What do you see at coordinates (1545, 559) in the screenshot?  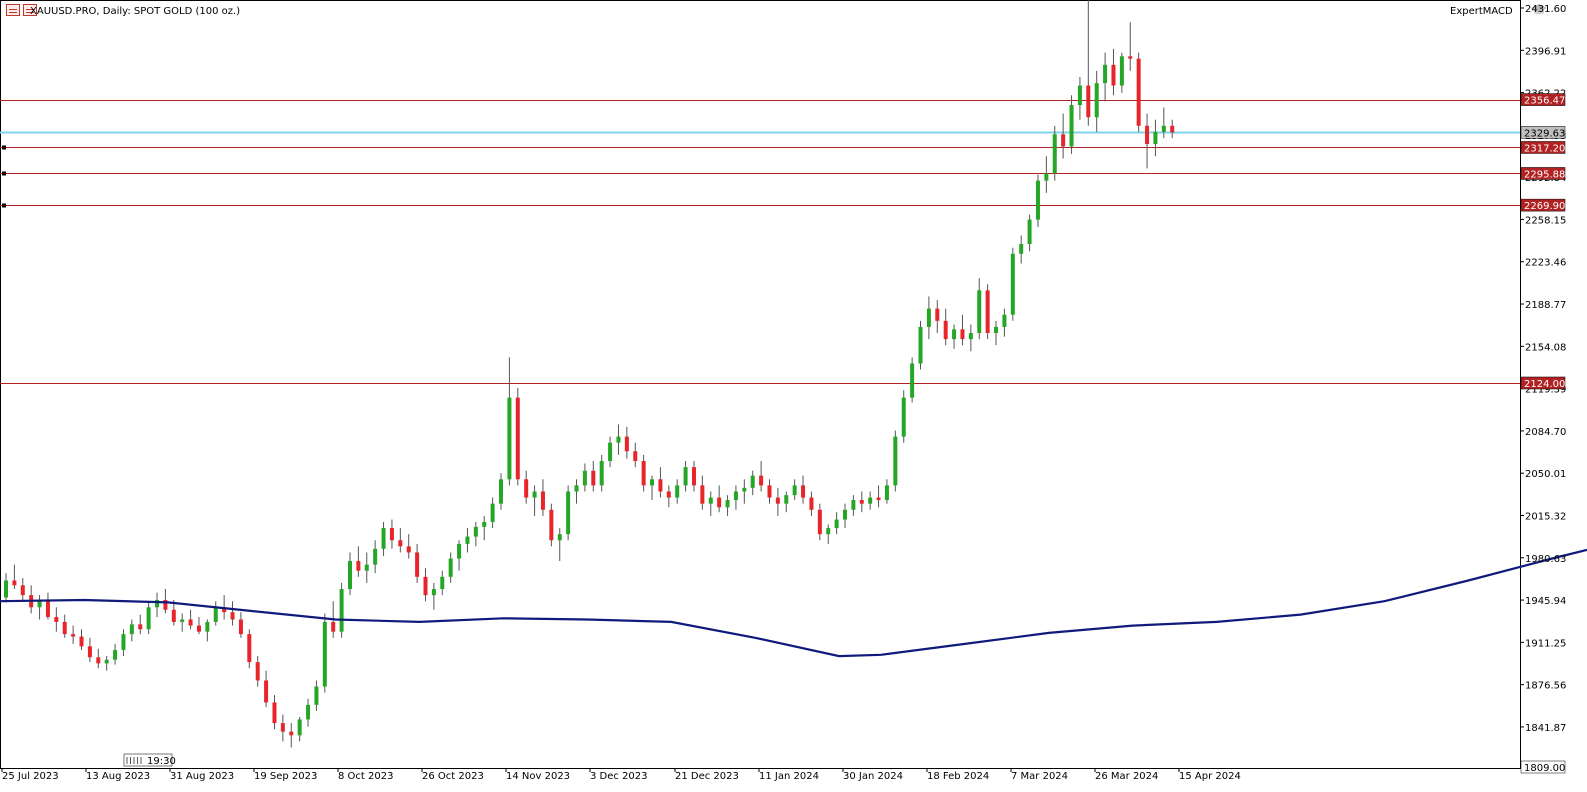 I see `y-tick-label: 1980.63` at bounding box center [1545, 559].